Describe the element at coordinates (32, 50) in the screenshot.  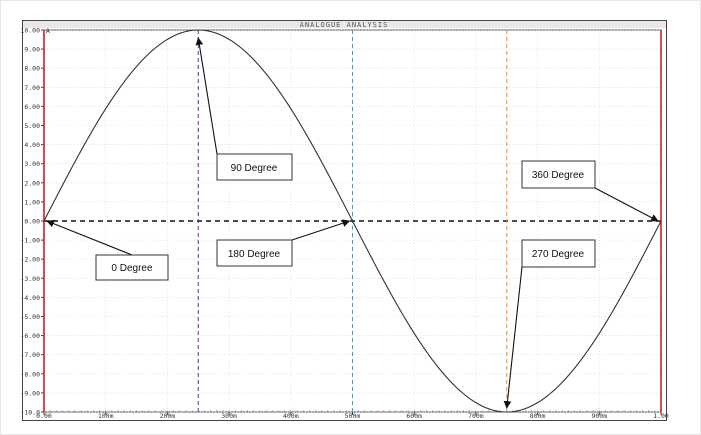
I see `y-tick-label: 9.00` at that location.